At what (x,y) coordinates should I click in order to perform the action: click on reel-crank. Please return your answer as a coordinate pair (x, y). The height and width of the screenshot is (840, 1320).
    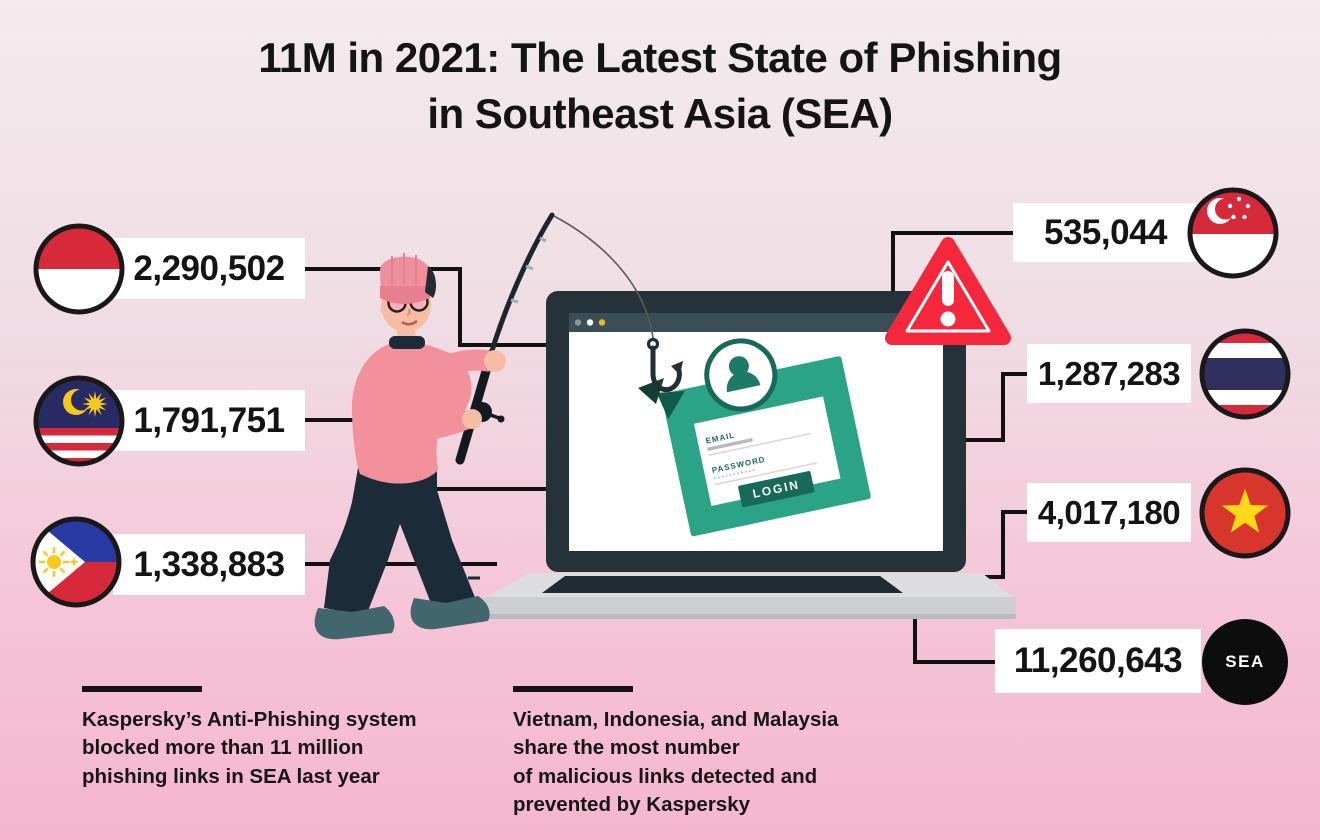
    Looking at the image, I should click on (490, 415).